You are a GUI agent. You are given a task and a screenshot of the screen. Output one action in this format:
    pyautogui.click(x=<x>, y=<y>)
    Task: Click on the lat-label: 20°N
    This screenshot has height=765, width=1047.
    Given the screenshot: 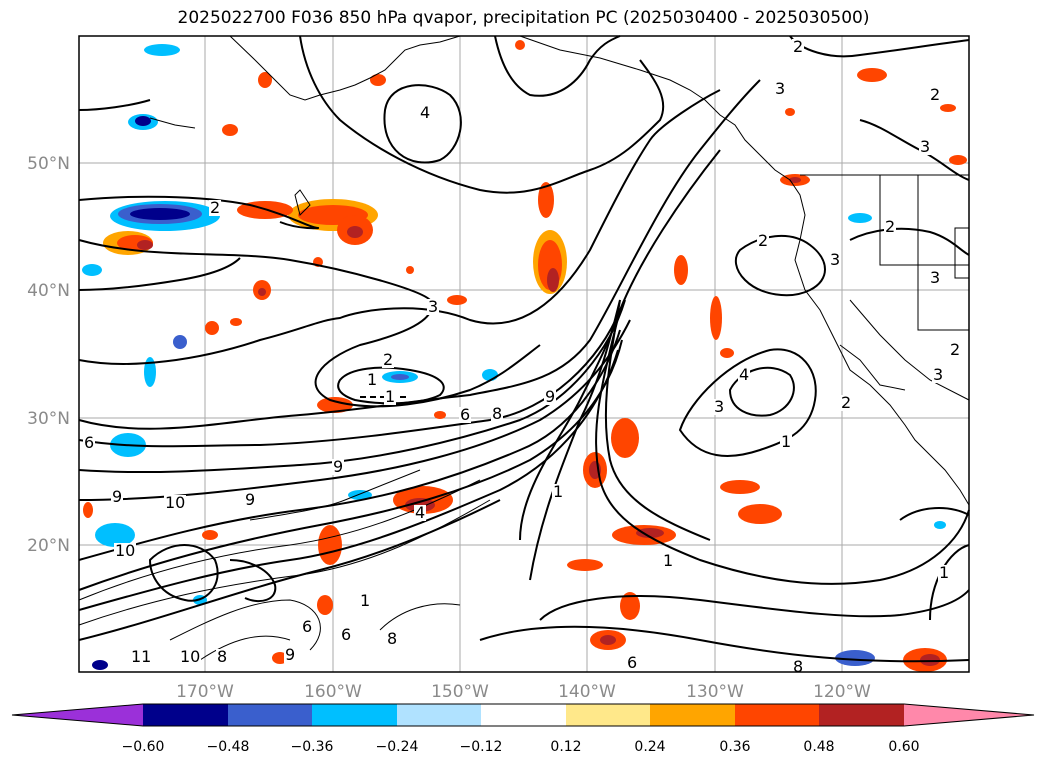 What is the action you would take?
    pyautogui.click(x=48, y=546)
    